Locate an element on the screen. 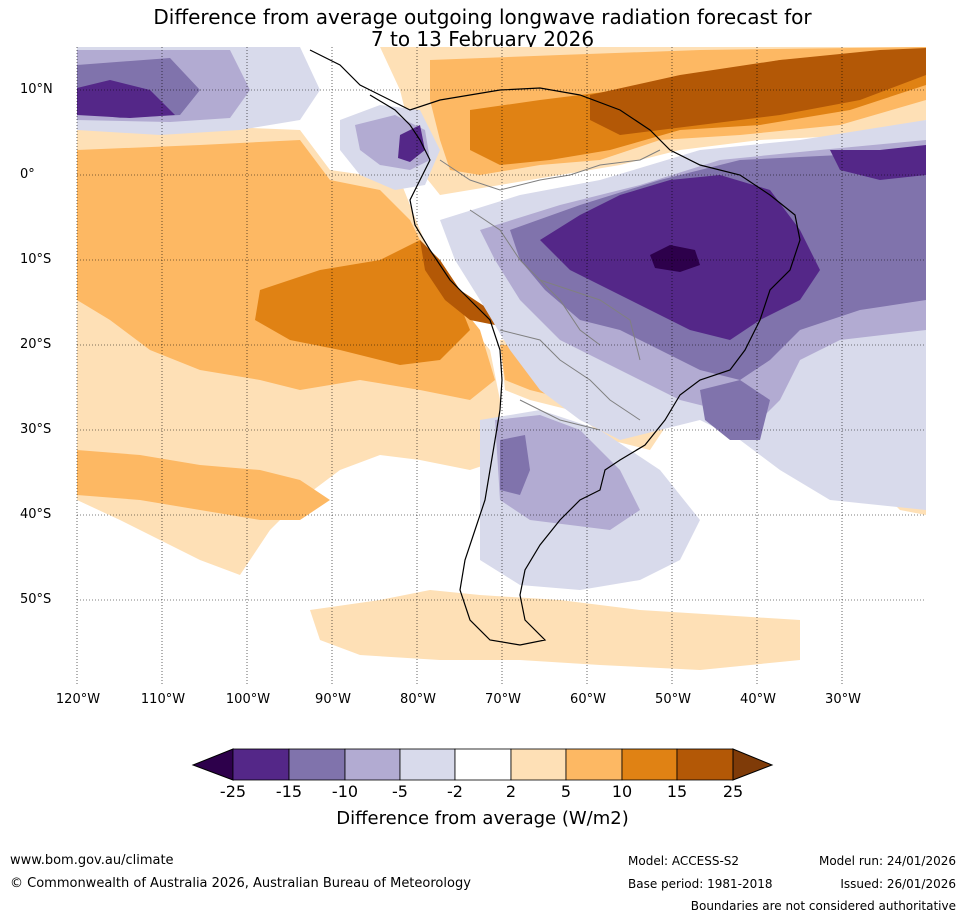 The image size is (965, 919). lon-label-100w: 100°W is located at coordinates (248, 699).